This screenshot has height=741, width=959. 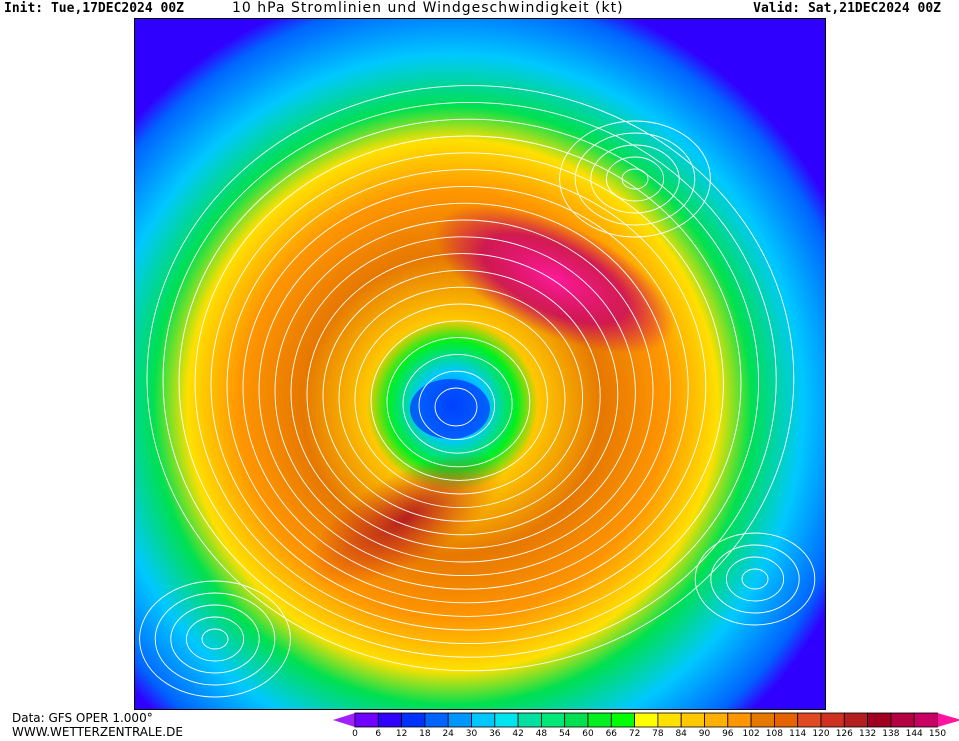 I want to click on colorbar-tick-label: 6, so click(x=378, y=734).